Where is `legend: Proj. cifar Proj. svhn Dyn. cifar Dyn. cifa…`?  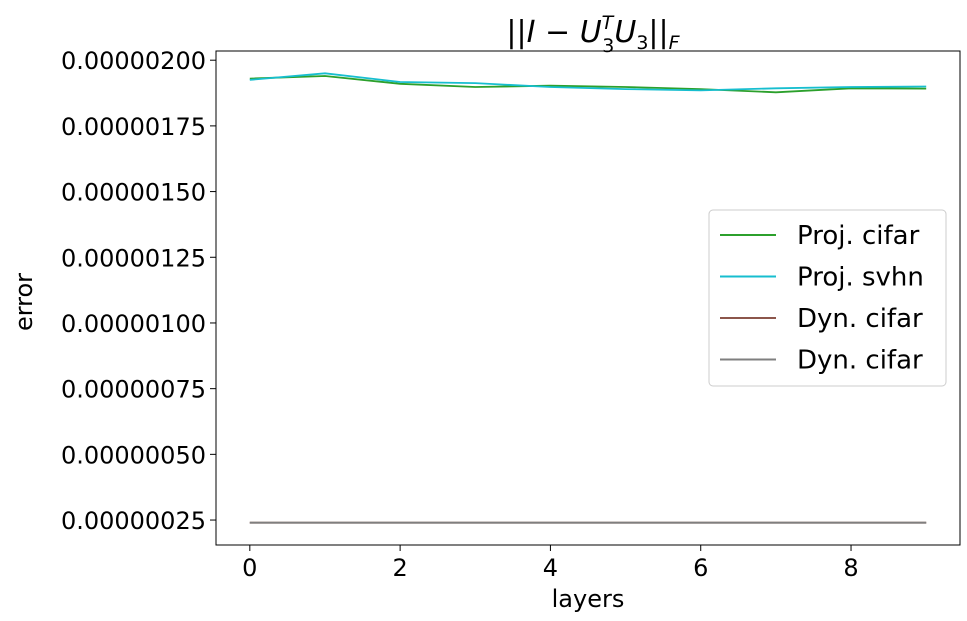
legend: Proj. cifar Proj. svhn Dyn. cifar Dyn. cifa… is located at coordinates (827, 298).